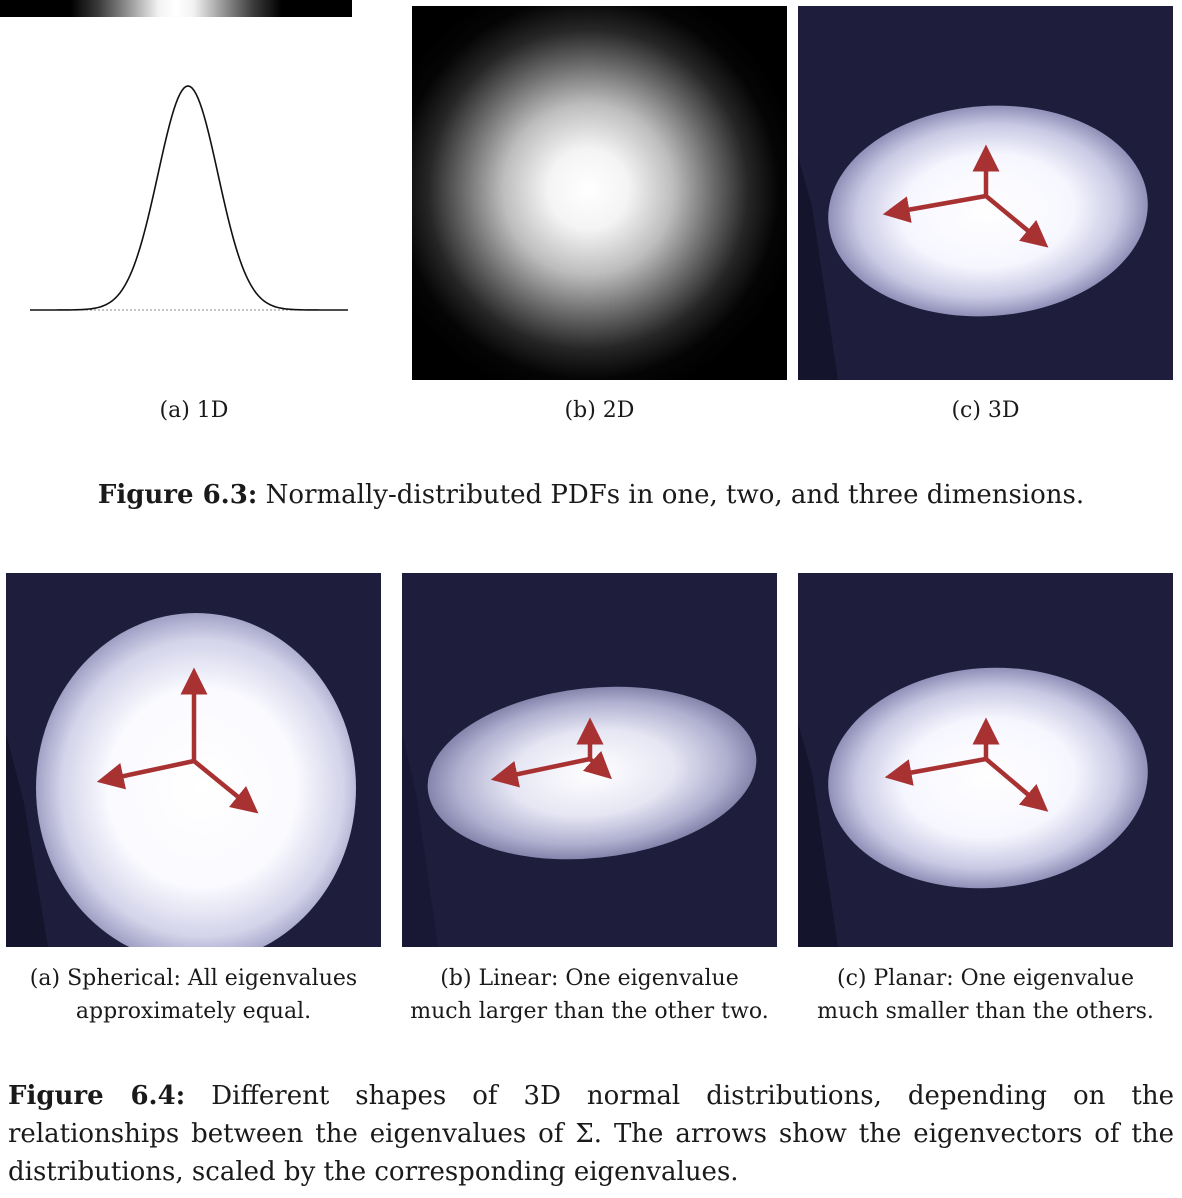 This screenshot has height=1198, width=1182. What do you see at coordinates (194, 410) in the screenshot?
I see `subfigure-label-1d: (a) 1D` at bounding box center [194, 410].